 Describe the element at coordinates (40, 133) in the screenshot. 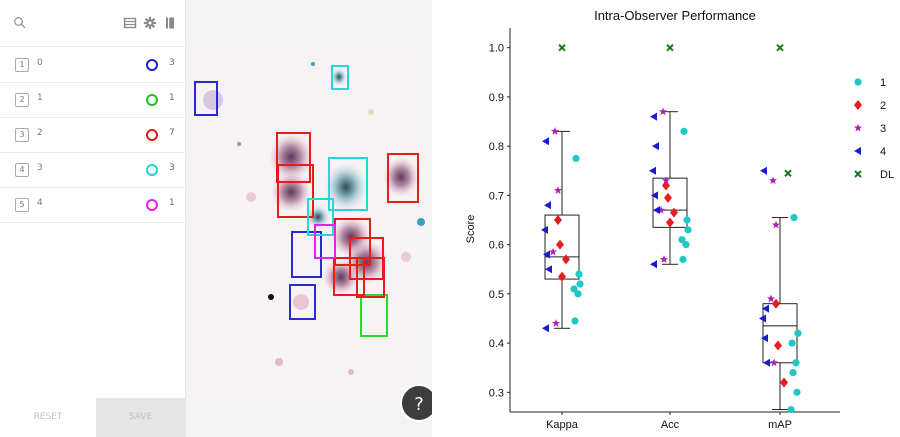

I see `class-label: 2` at that location.